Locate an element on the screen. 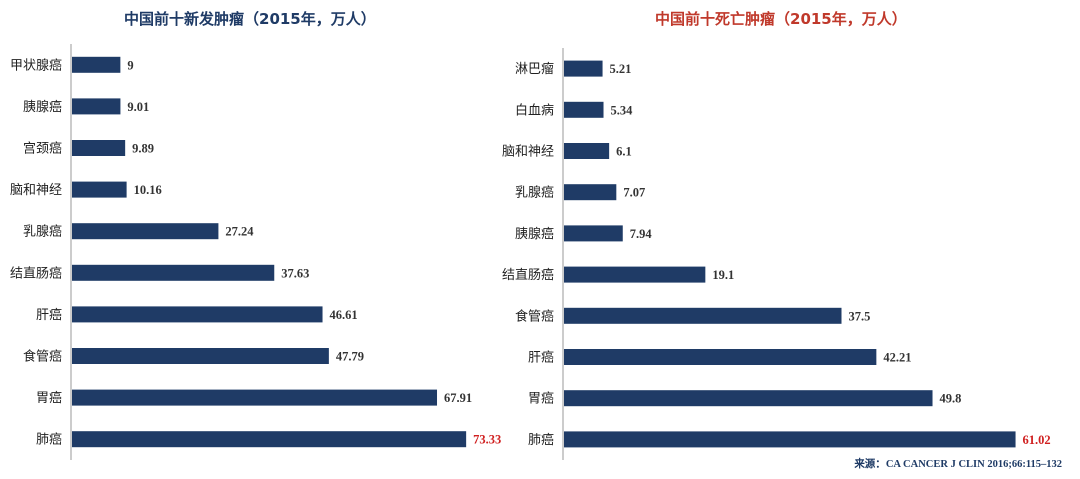 The height and width of the screenshot is (479, 1080). source-citation: 来源：CA CANCER J CLIN 2016;66:115–132 is located at coordinates (958, 463).